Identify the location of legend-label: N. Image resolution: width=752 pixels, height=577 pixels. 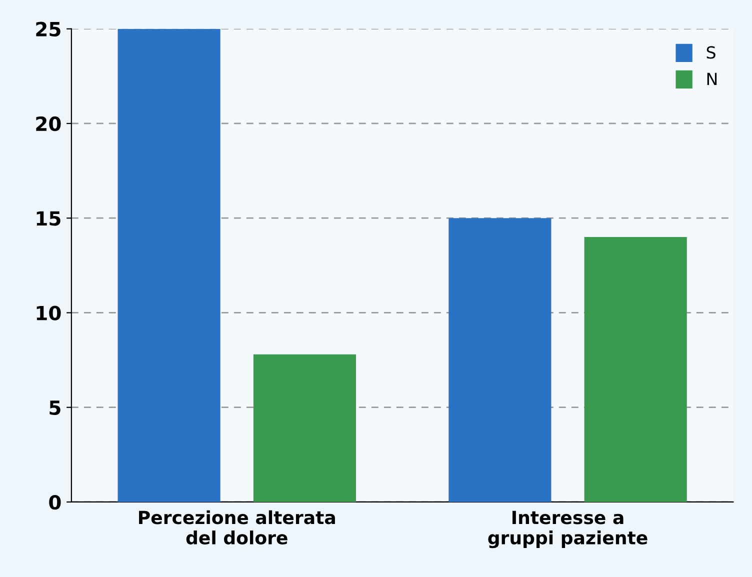
(712, 79).